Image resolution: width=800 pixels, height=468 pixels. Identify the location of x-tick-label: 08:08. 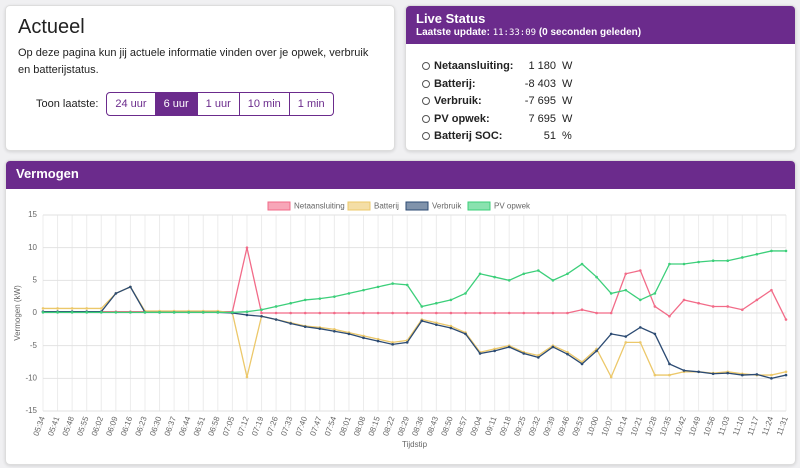
(359, 426).